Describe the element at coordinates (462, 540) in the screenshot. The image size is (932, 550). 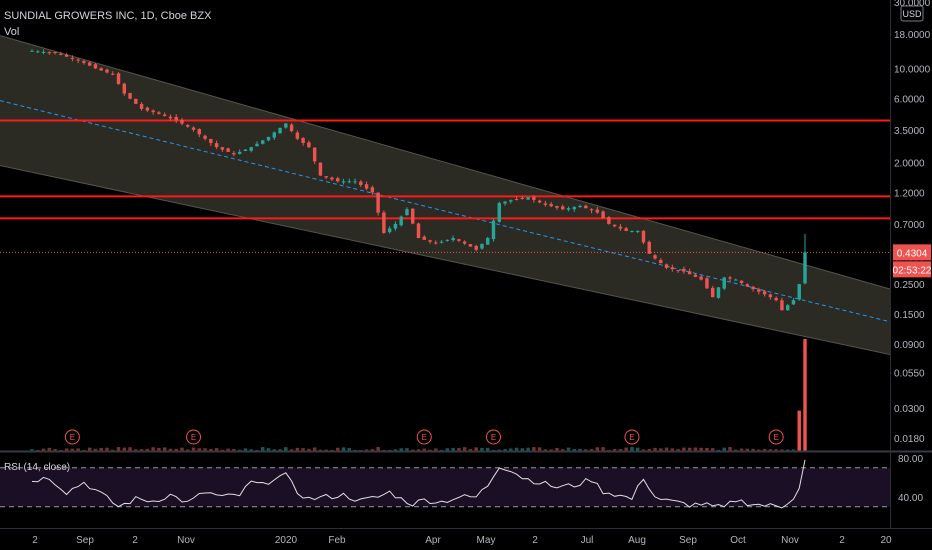
I see `time-axis: 2 Sep 2 Nov 2020 Feb Apr May 2 Jul Aug Sep Oct Nov 2 20` at that location.